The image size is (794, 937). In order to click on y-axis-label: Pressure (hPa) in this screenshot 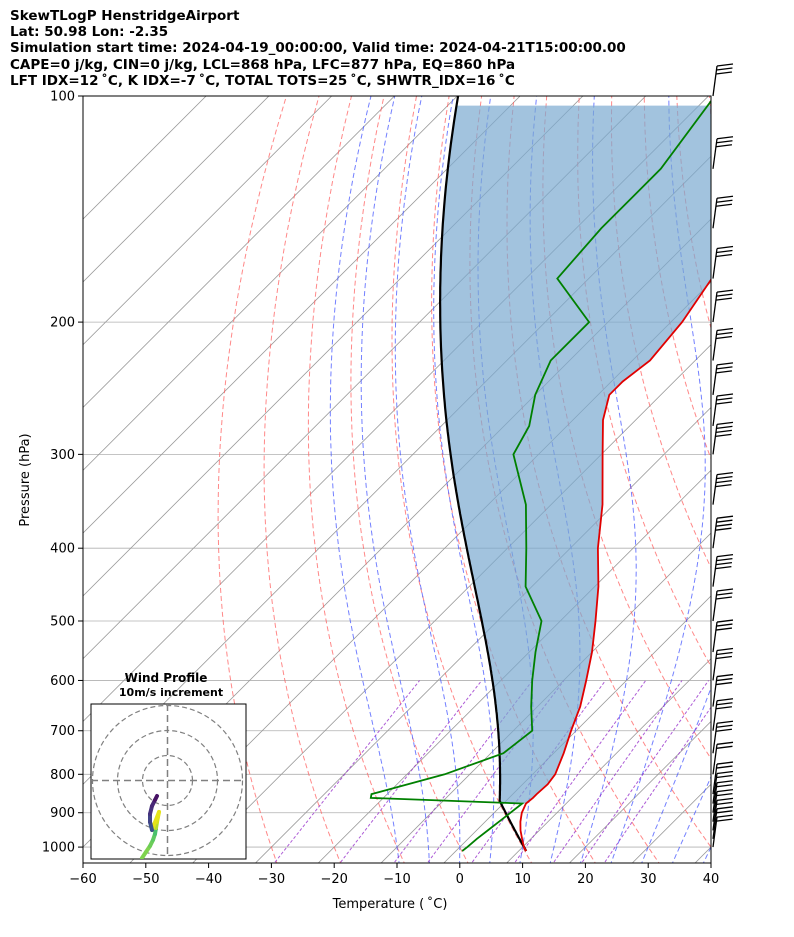, I will do `click(25, 479)`.